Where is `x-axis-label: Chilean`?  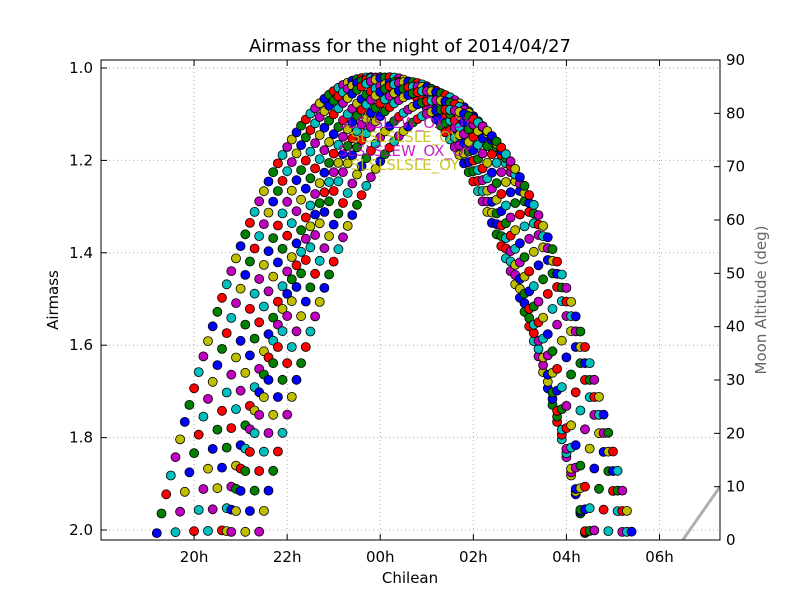
x-axis-label: Chilean is located at coordinates (410, 578).